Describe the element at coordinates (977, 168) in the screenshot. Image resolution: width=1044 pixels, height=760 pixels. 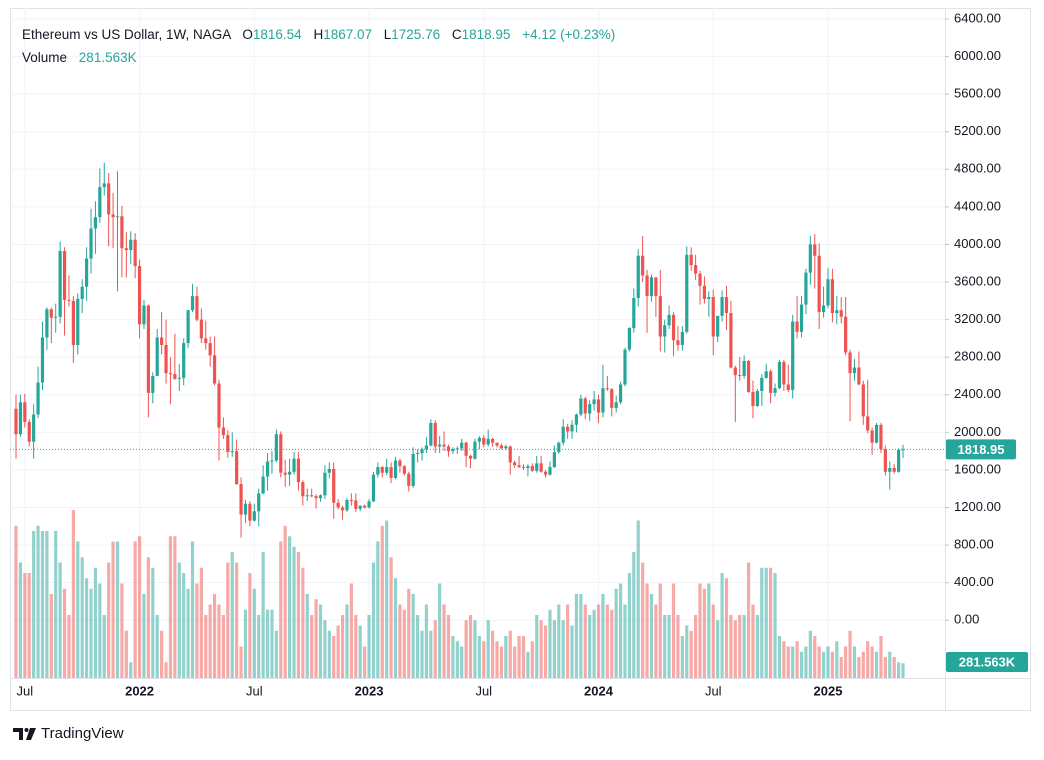
I see `y-tick-label: 4800.00` at that location.